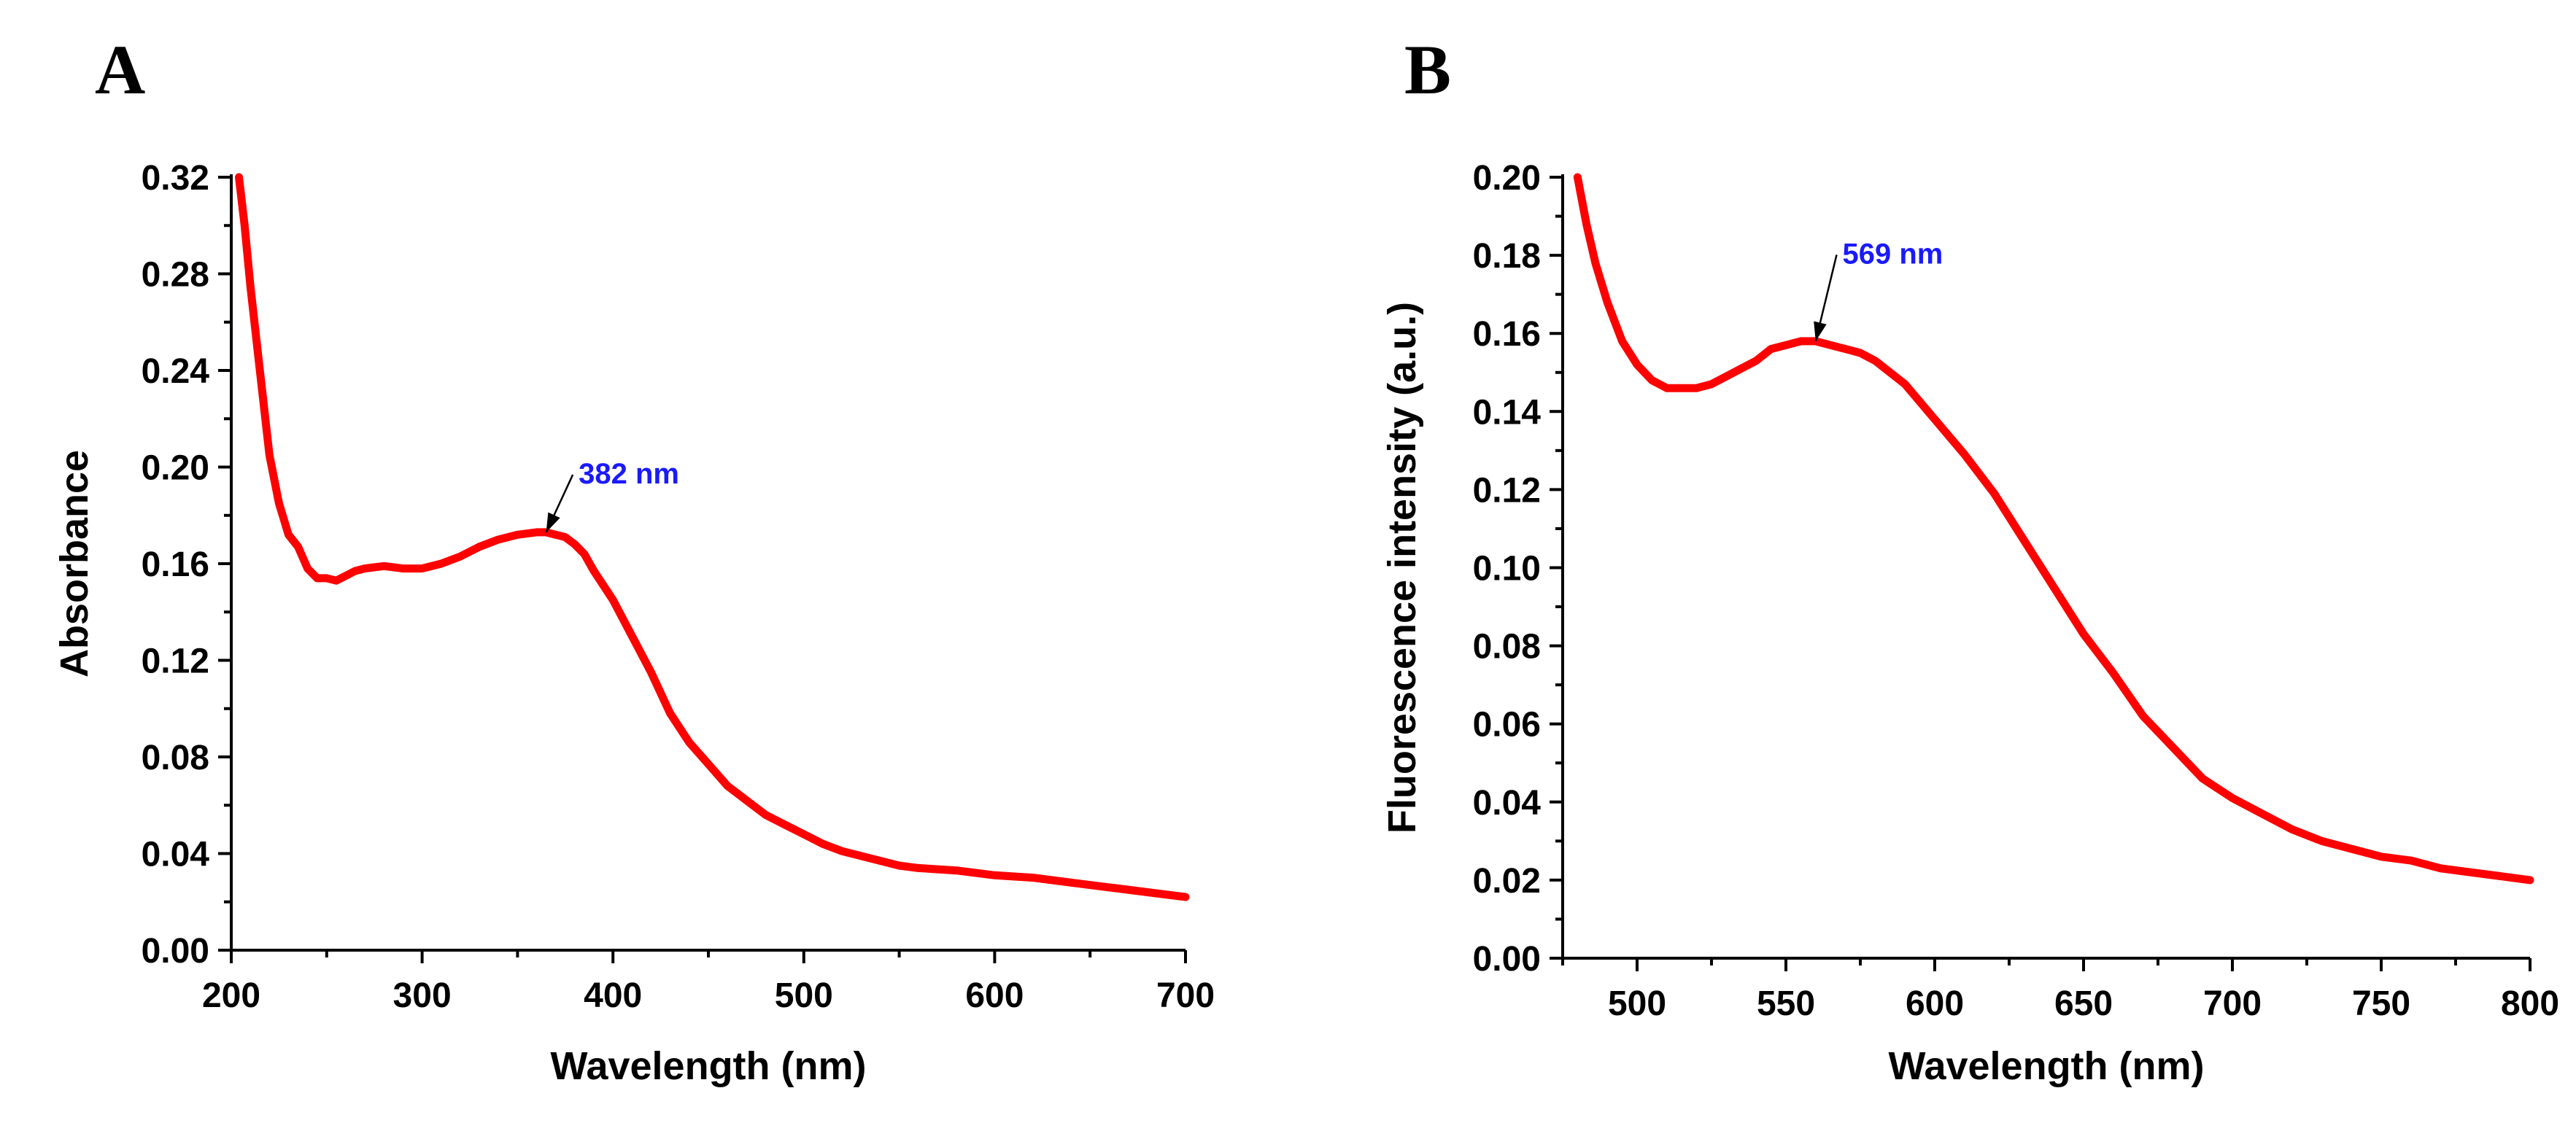  Describe the element at coordinates (175, 564) in the screenshot. I see `y-tick-label-a: 0.16` at that location.